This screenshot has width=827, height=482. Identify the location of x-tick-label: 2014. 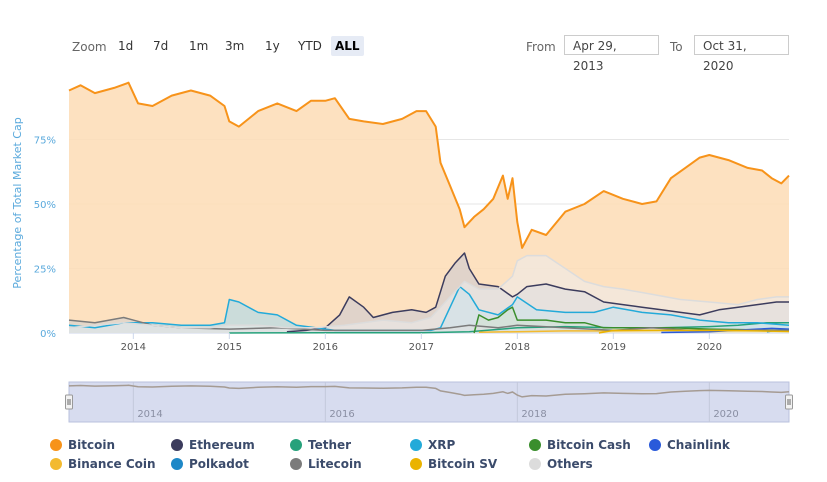
(133, 347).